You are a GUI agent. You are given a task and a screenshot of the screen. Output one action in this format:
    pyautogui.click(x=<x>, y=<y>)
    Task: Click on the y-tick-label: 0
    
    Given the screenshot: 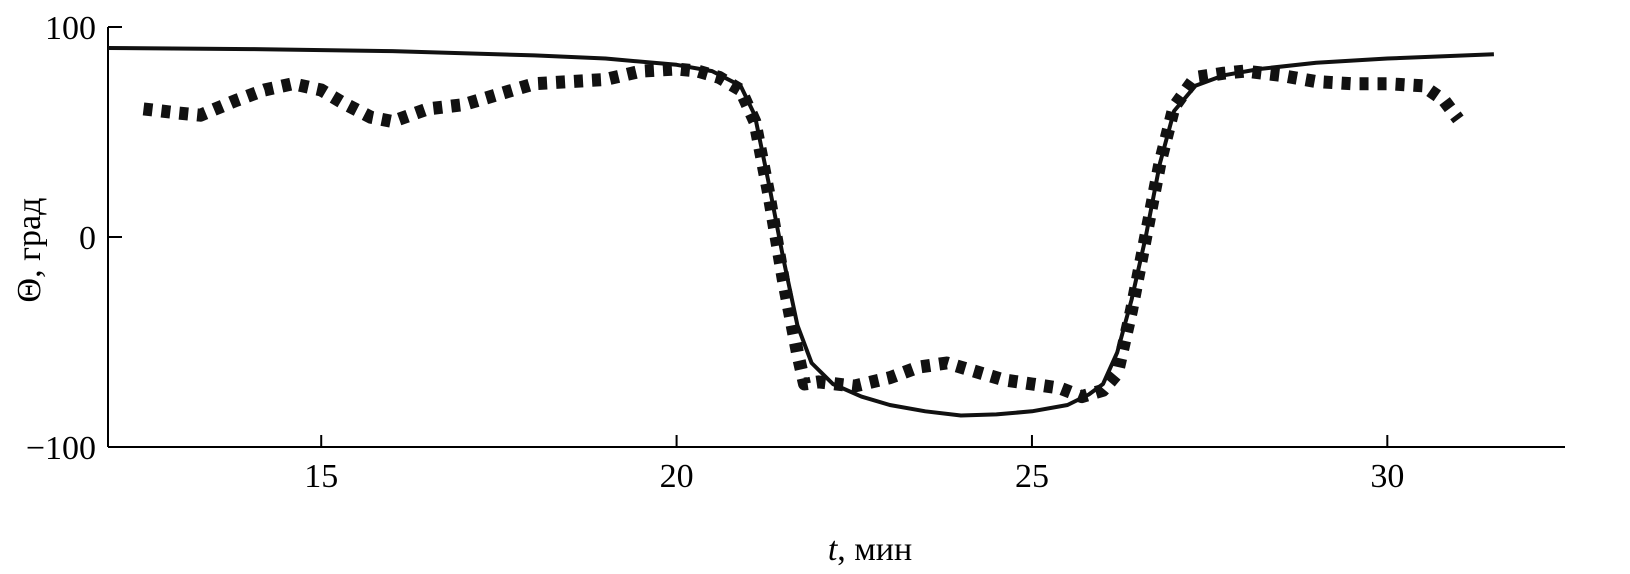 What is the action you would take?
    pyautogui.click(x=87, y=238)
    